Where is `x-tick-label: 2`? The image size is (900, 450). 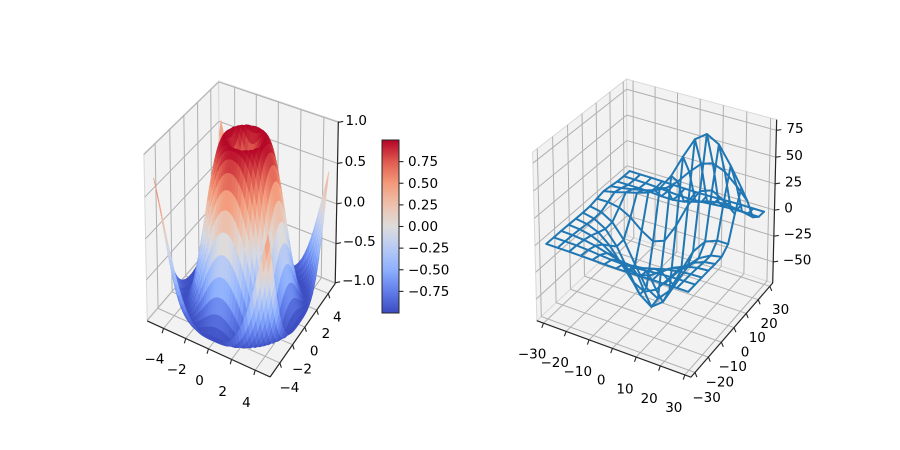
x-tick-label: 2 is located at coordinates (222, 392).